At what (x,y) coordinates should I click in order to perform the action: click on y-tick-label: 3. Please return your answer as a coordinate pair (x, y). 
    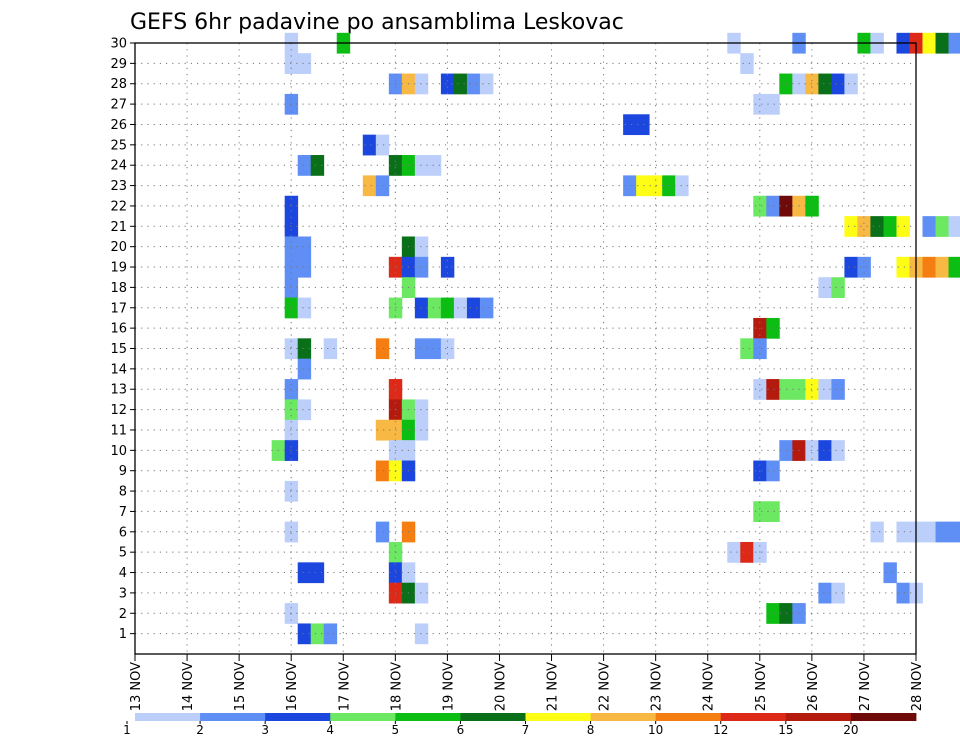
    Looking at the image, I should click on (123, 593).